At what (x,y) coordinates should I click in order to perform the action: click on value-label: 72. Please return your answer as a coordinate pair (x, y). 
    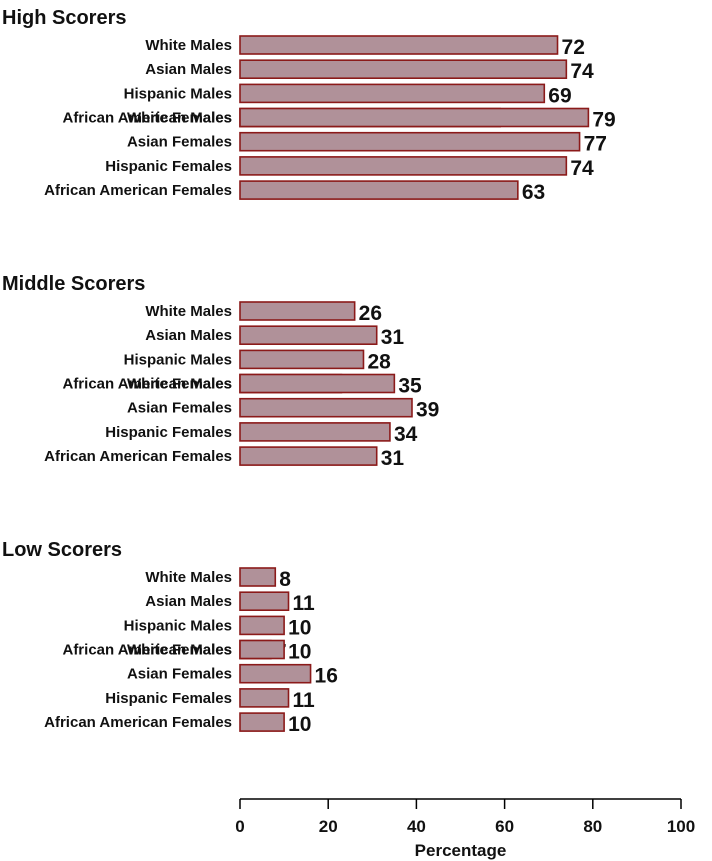
    Looking at the image, I should click on (573, 47).